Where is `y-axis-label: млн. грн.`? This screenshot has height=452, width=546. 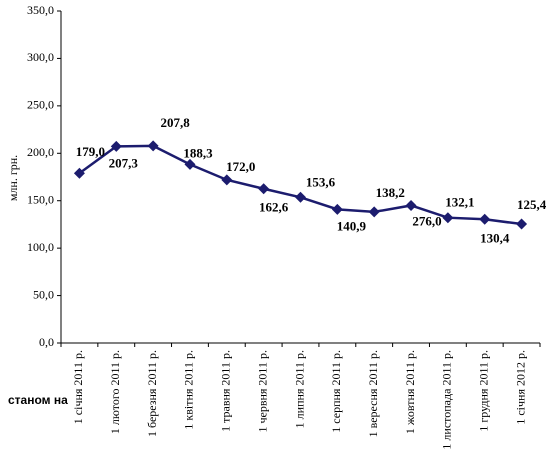
y-axis-label: млн. грн. is located at coordinates (13, 178).